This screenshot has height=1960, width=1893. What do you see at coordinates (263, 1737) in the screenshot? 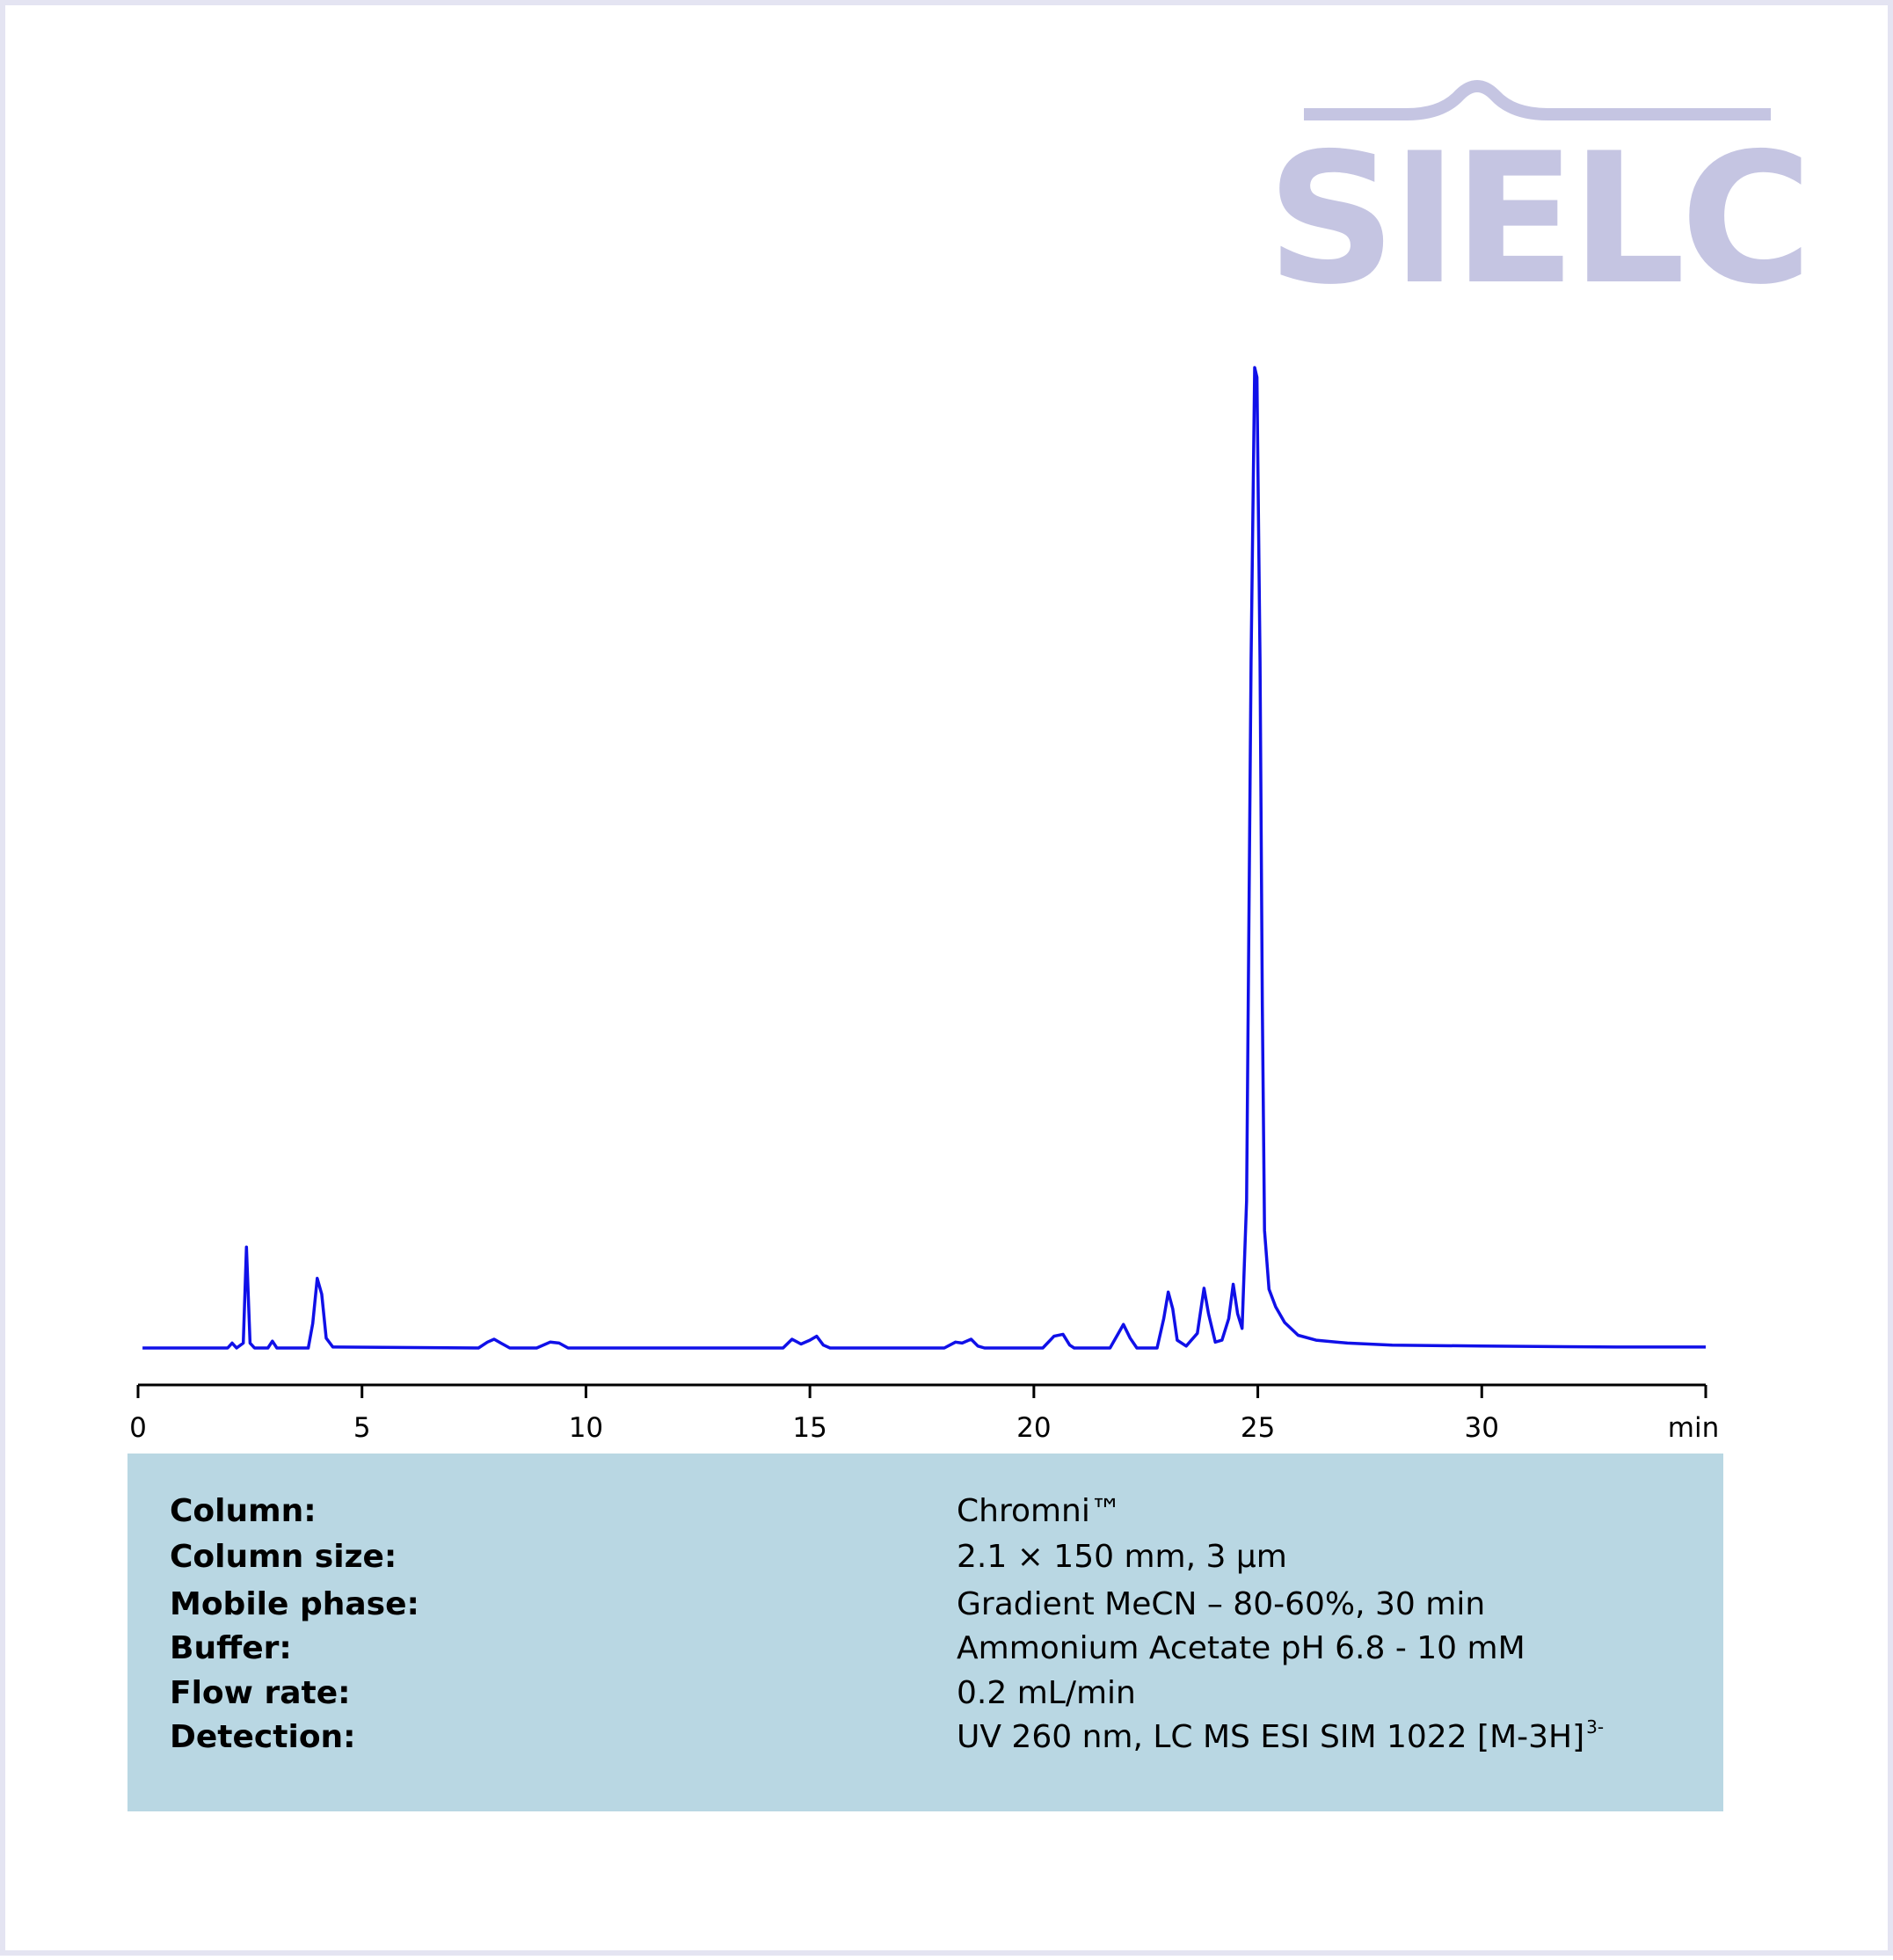
I see `condition-label: Detection:` at bounding box center [263, 1737].